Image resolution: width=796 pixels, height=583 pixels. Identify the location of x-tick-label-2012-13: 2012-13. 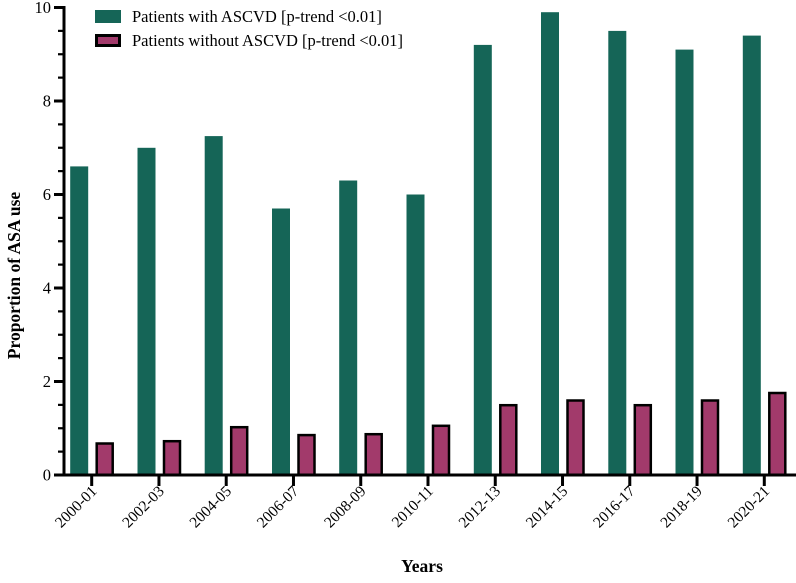
(480, 507).